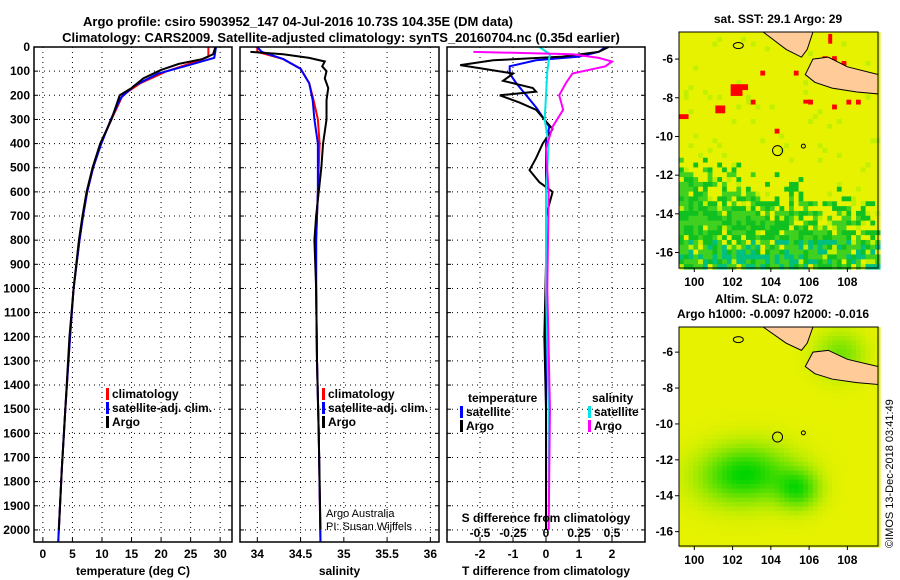  What do you see at coordinates (579, 533) in the screenshot?
I see `x2-tick-label: 0.25` at bounding box center [579, 533].